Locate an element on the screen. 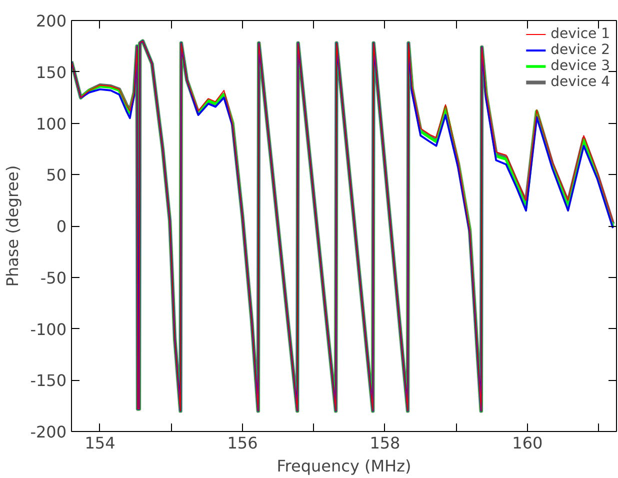 The width and height of the screenshot is (618, 478). y-tick-label: 0 is located at coordinates (61, 226).